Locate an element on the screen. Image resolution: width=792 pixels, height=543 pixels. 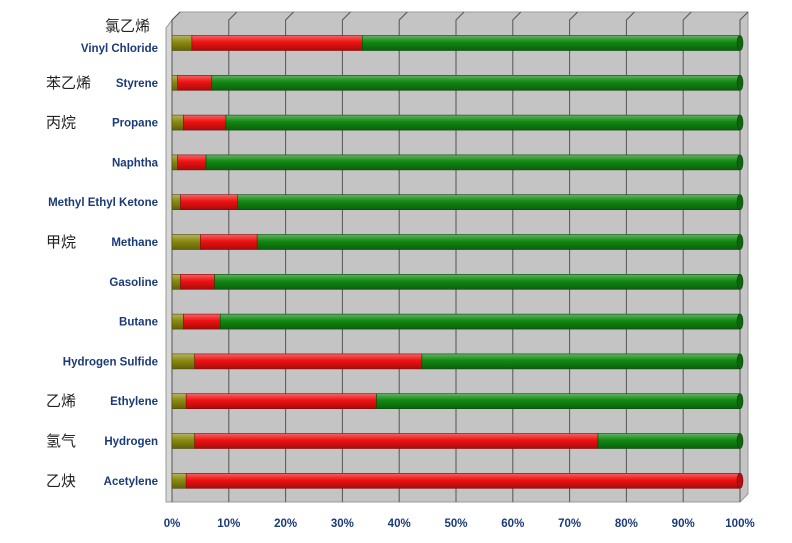
x-tick-label: 100% is located at coordinates (739, 524).